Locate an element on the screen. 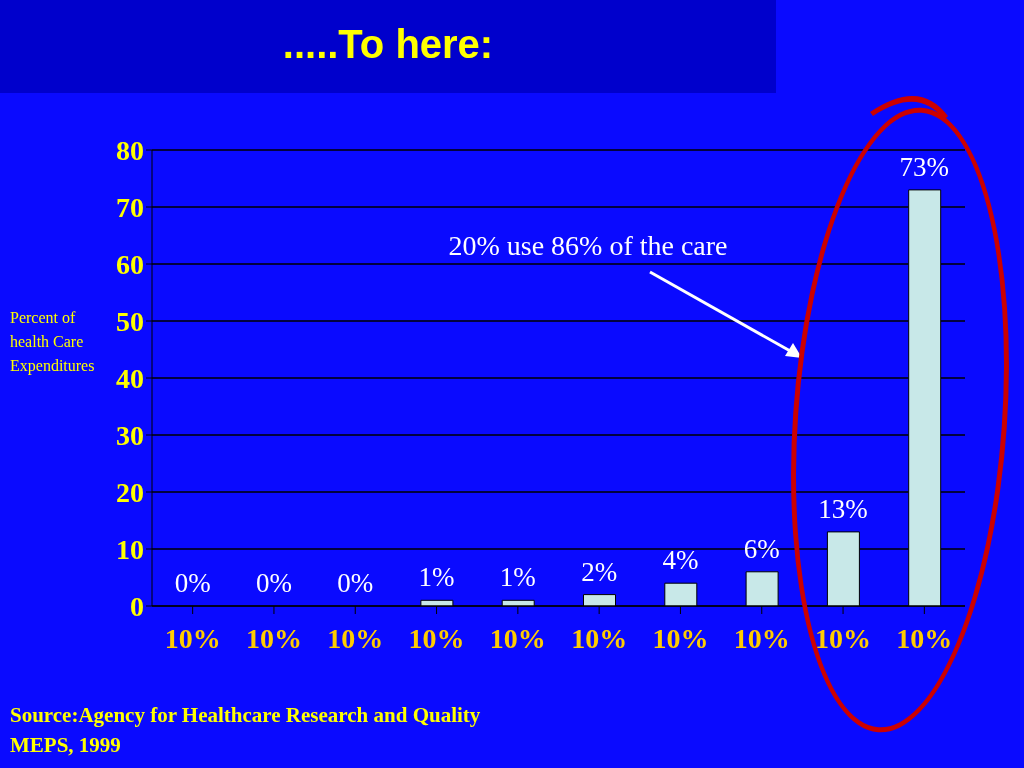 Image resolution: width=1024 pixels, height=768 pixels. y-tick-label: 50 is located at coordinates (130, 321).